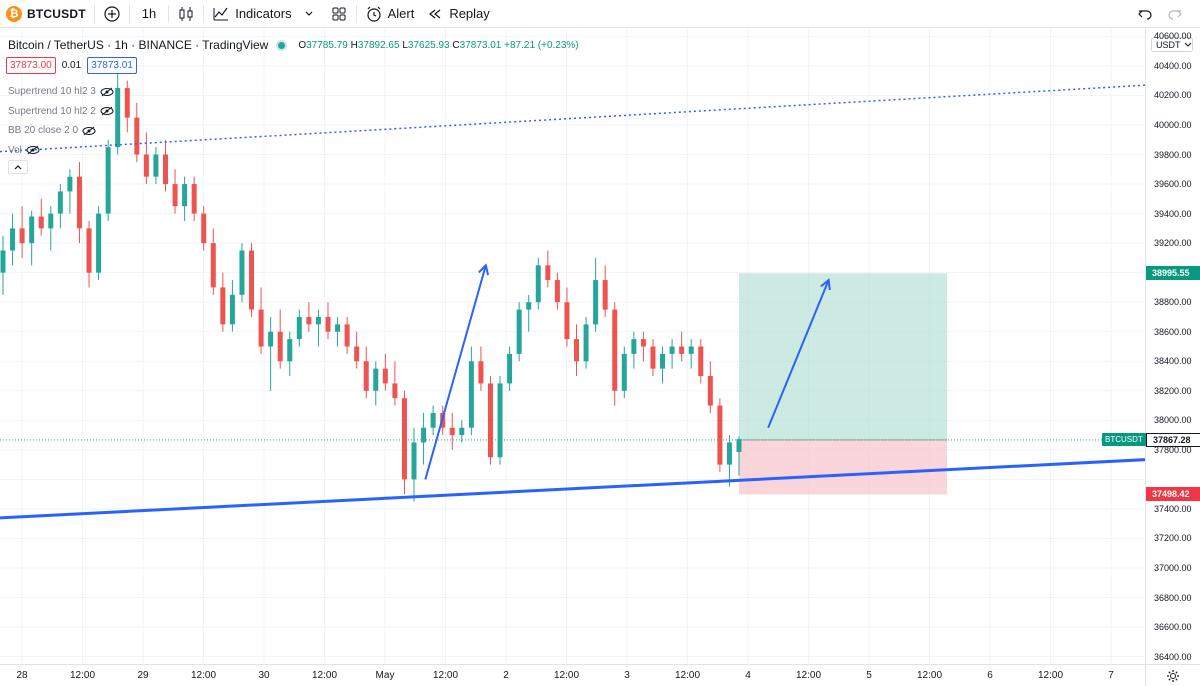  I want to click on support-trendline, so click(572, 489).